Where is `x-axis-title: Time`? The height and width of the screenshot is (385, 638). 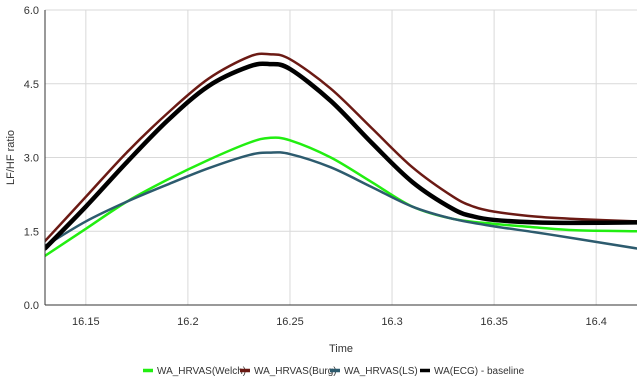
x-axis-title: Time is located at coordinates (341, 349).